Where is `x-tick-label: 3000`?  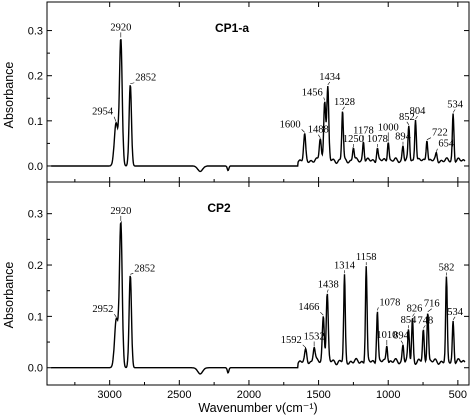 x-tick-label: 3000 is located at coordinates (109, 395).